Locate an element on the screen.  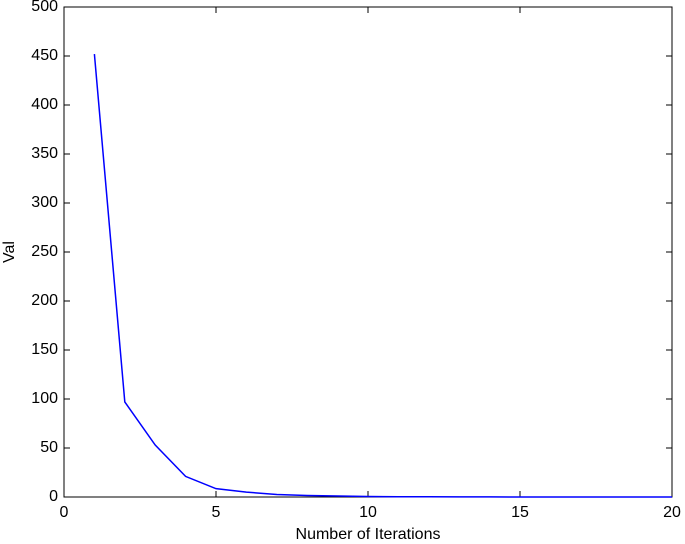
x-tick-label: 10 is located at coordinates (368, 512).